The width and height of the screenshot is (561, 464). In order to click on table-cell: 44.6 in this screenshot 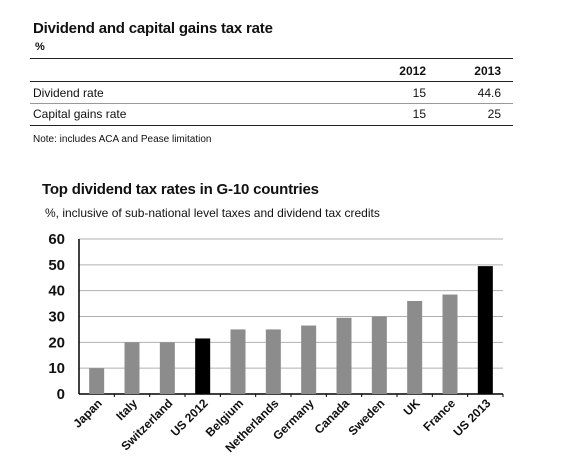, I will do `click(489, 93)`.